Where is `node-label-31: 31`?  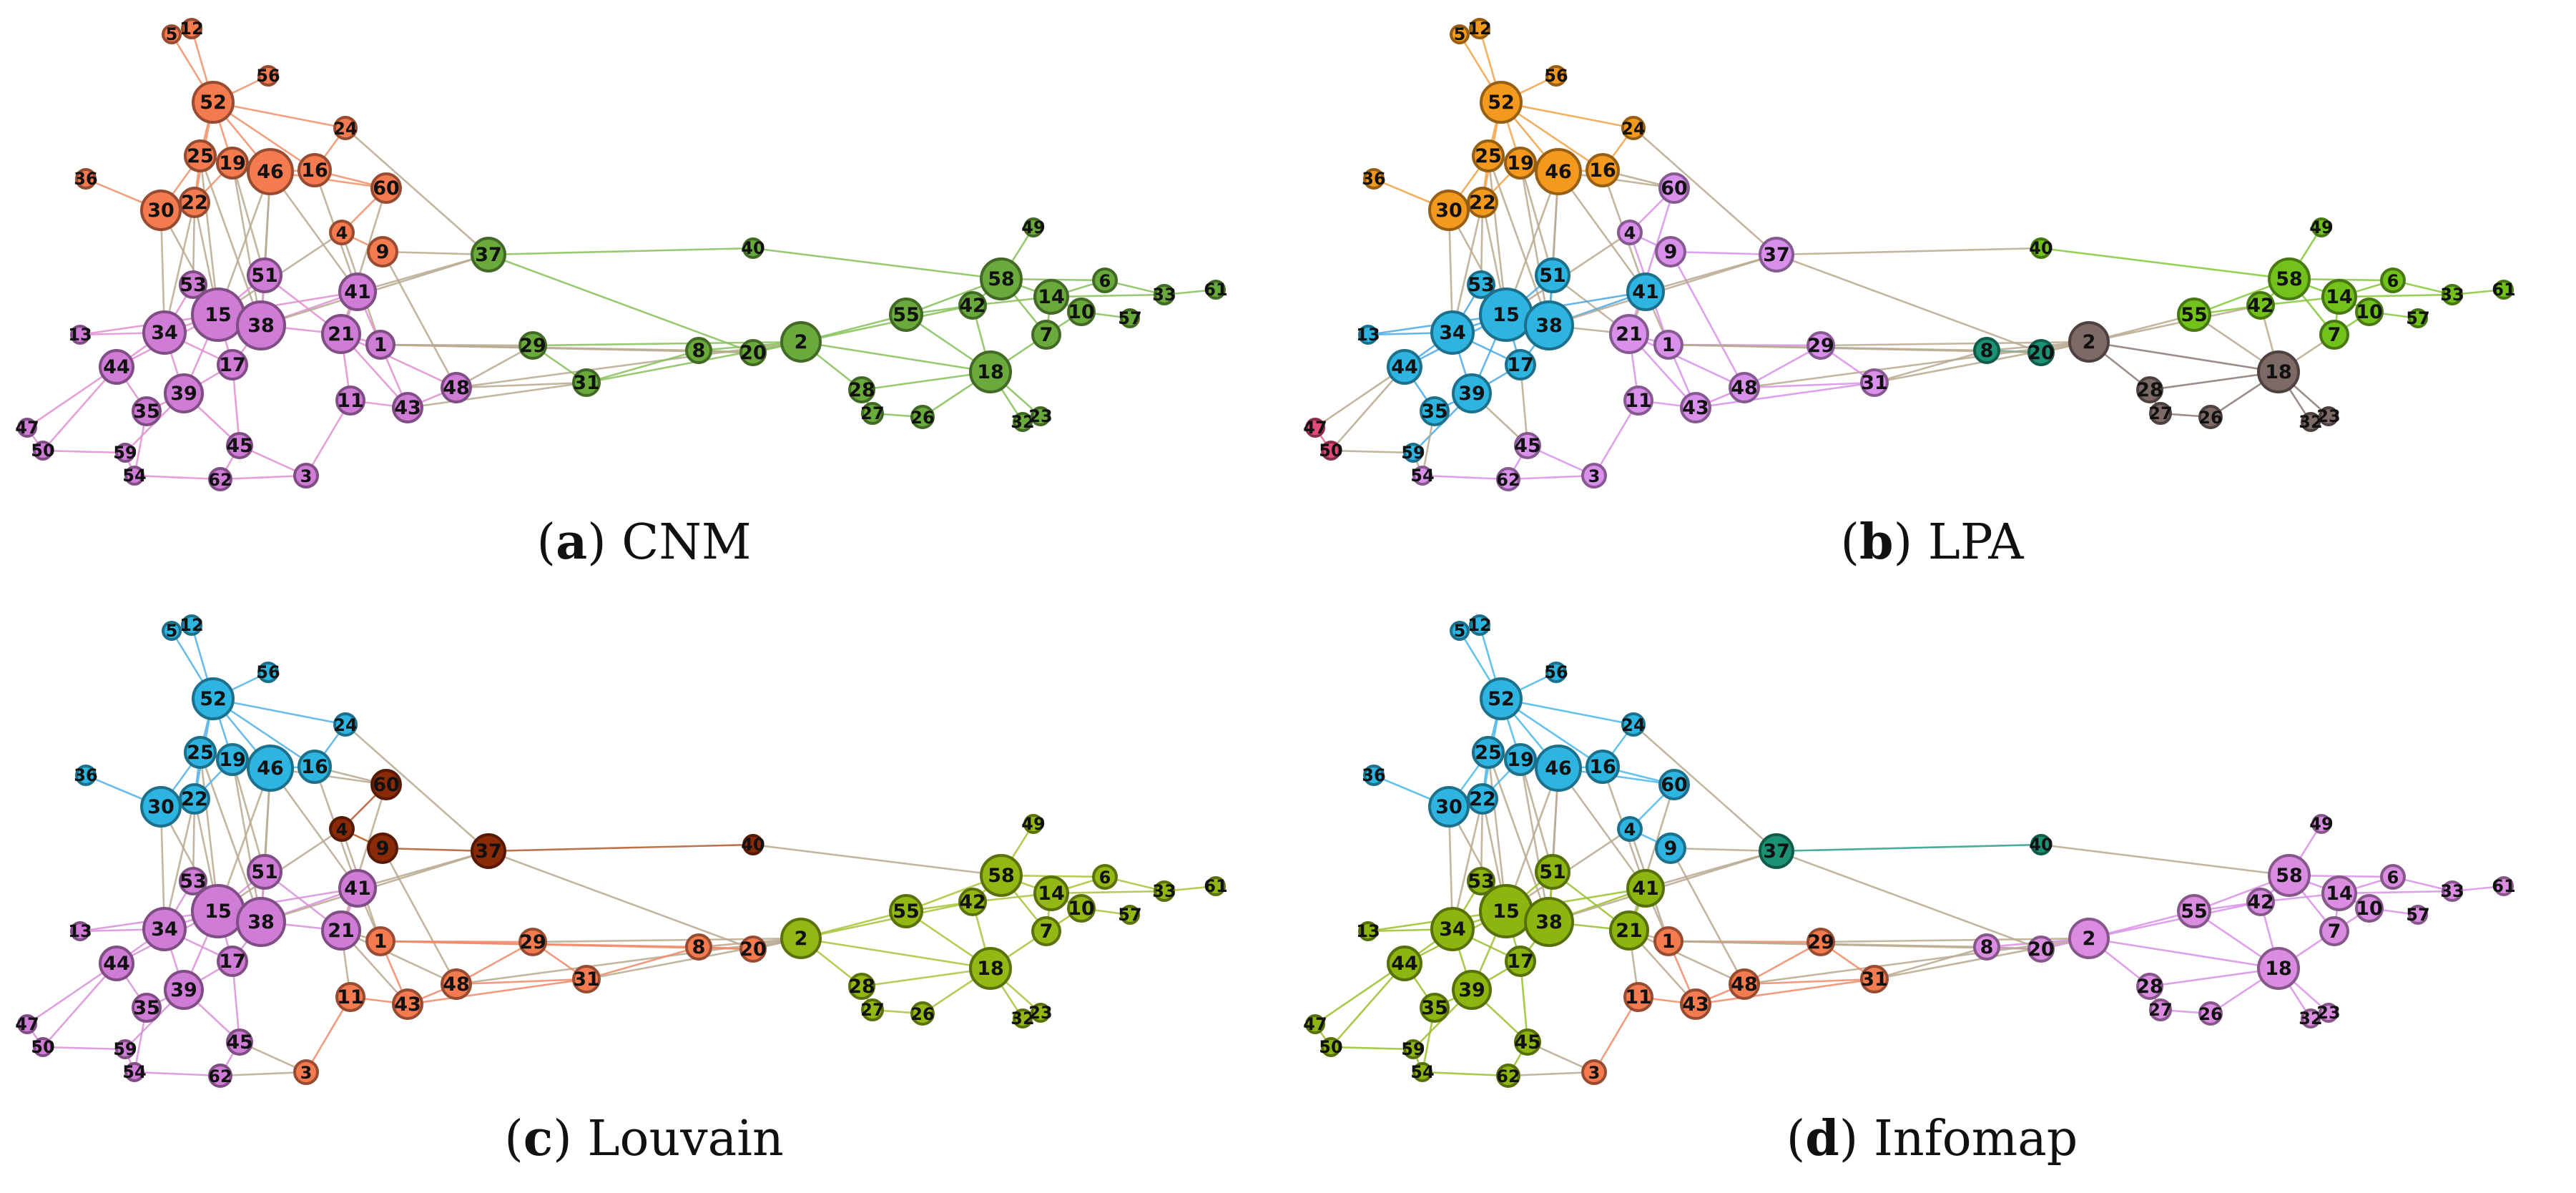 node-label-31: 31 is located at coordinates (1874, 383).